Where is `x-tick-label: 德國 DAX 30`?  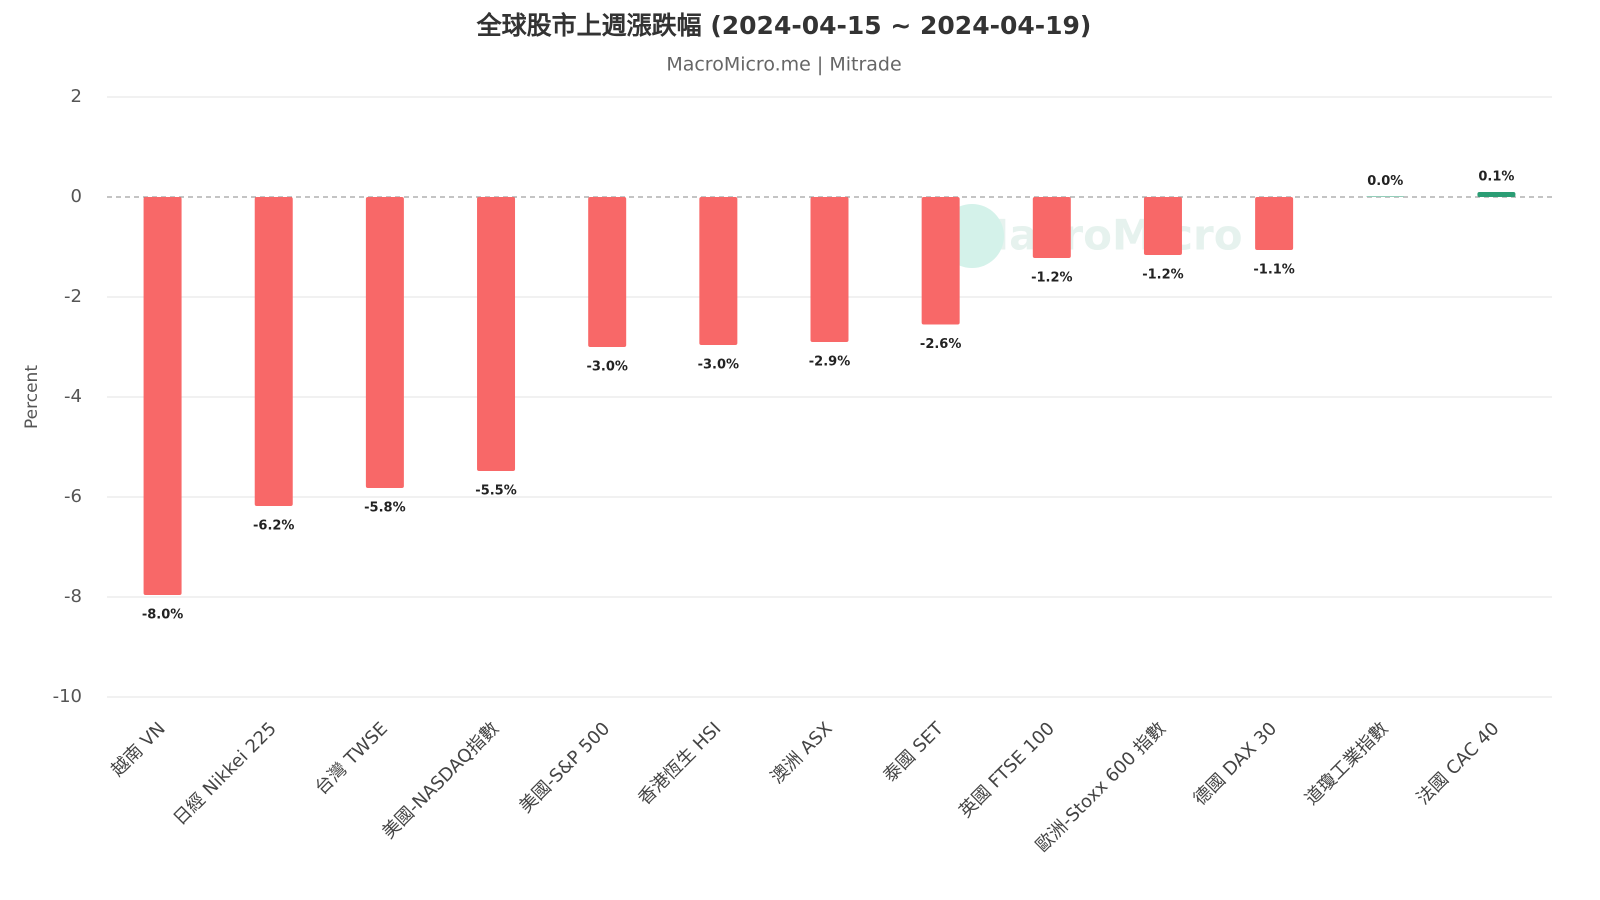
x-tick-label: 德國 DAX 30 is located at coordinates (1236, 764).